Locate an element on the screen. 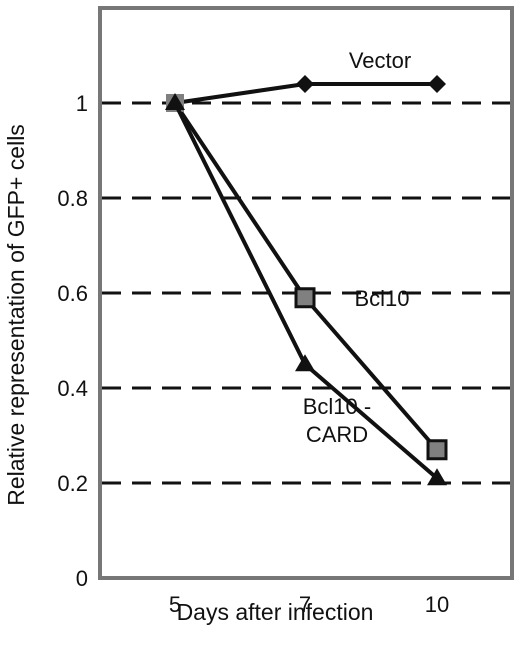  x-tick-labels: 5 7 10 is located at coordinates (309, 604).